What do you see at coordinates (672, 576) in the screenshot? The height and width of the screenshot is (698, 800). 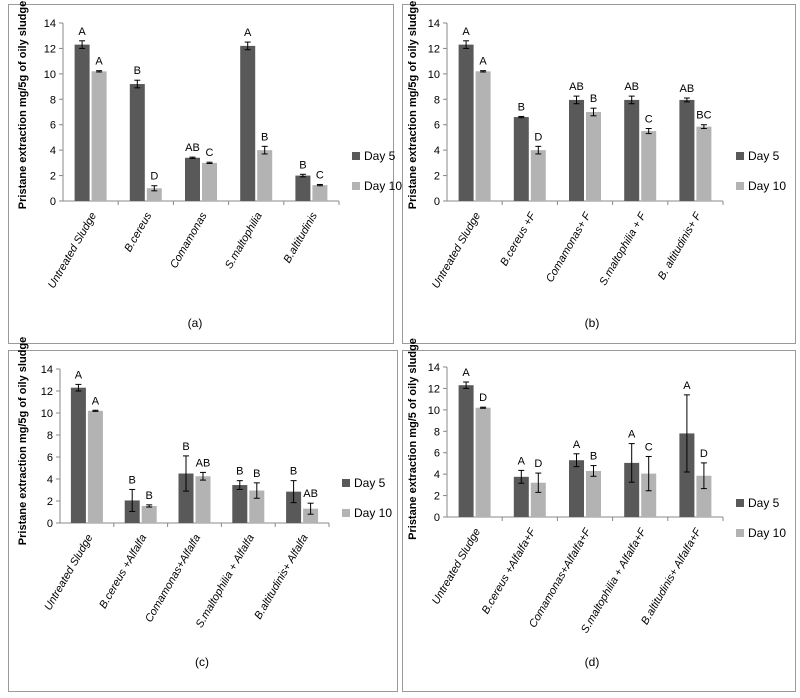 I see `category-label: B.altitudinis+ Alfalfa+F` at bounding box center [672, 576].